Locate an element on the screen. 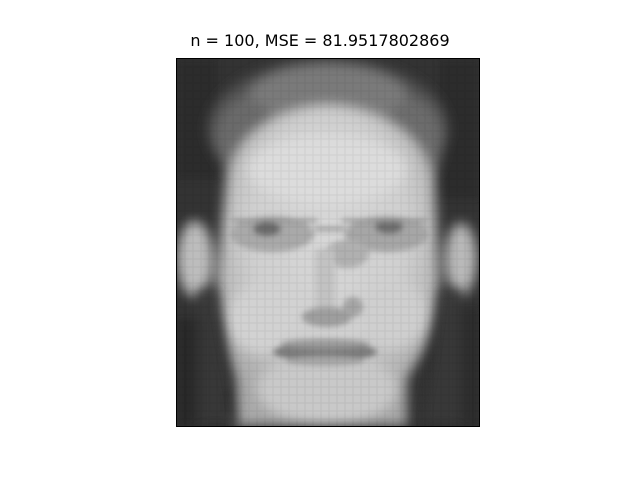  eyes-and-glasses is located at coordinates (329, 242).